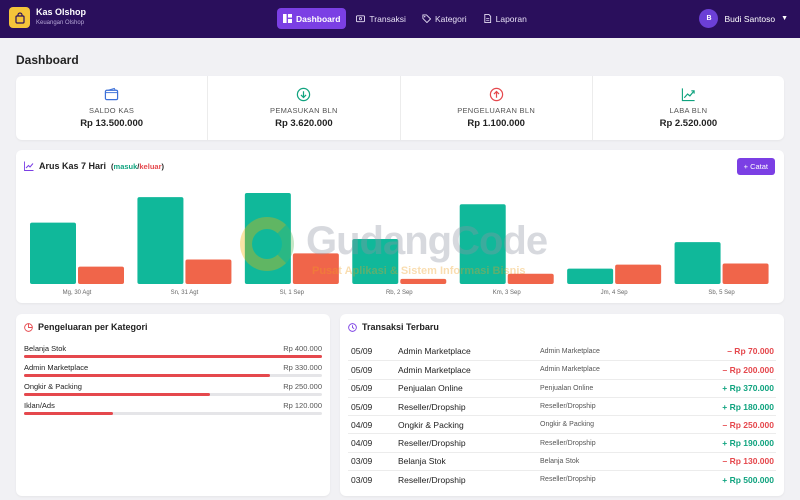 This screenshot has height=500, width=800. Describe the element at coordinates (496, 123) in the screenshot. I see `stat-value: Rp 1.100.000` at that location.